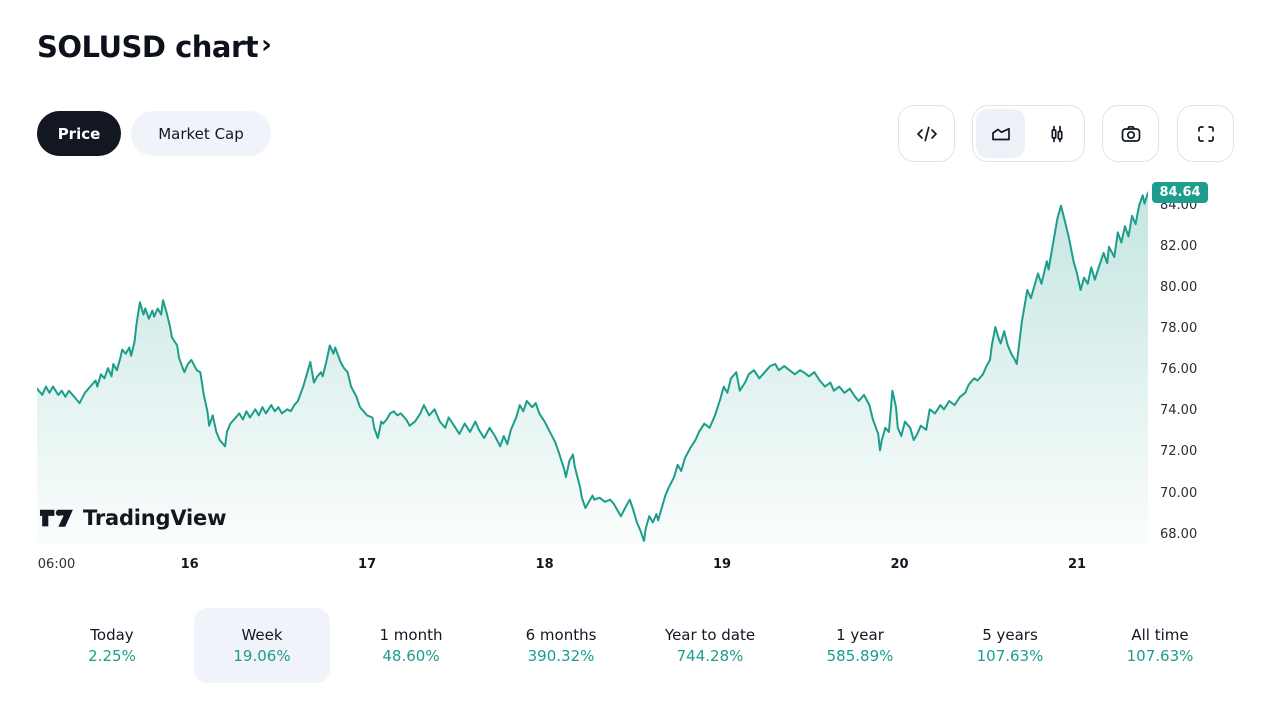 The height and width of the screenshot is (720, 1280). Describe the element at coordinates (899, 564) in the screenshot. I see `x-axis-label: 20` at that location.